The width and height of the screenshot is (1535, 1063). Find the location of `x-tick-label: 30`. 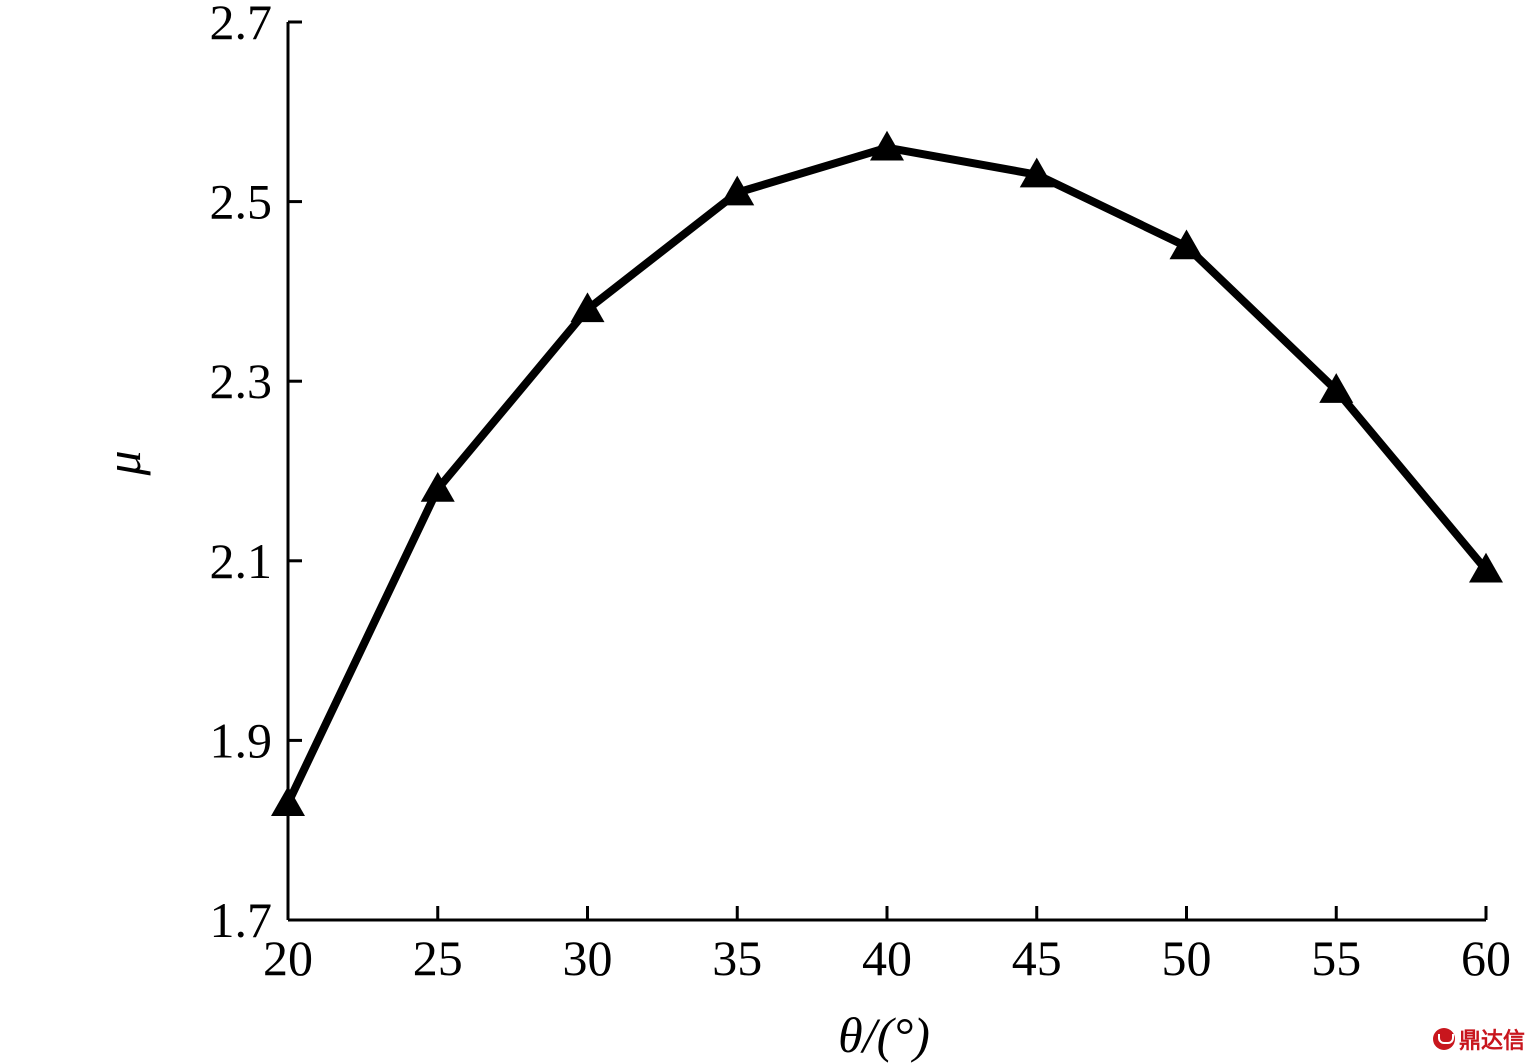

x-tick-label: 30 is located at coordinates (588, 958).